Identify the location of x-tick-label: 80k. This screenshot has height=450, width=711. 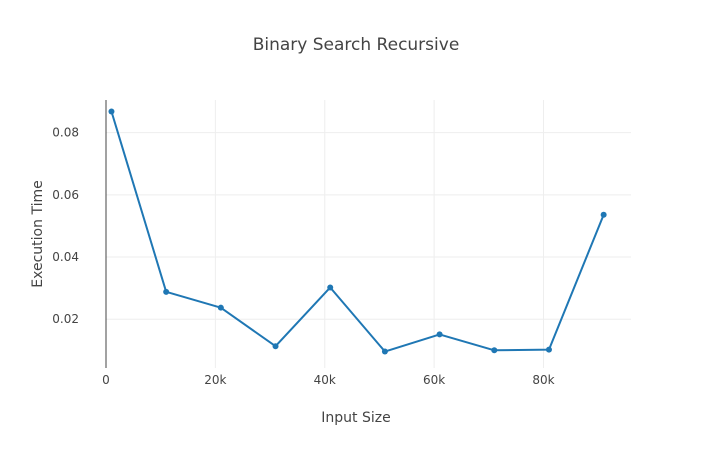
(543, 380).